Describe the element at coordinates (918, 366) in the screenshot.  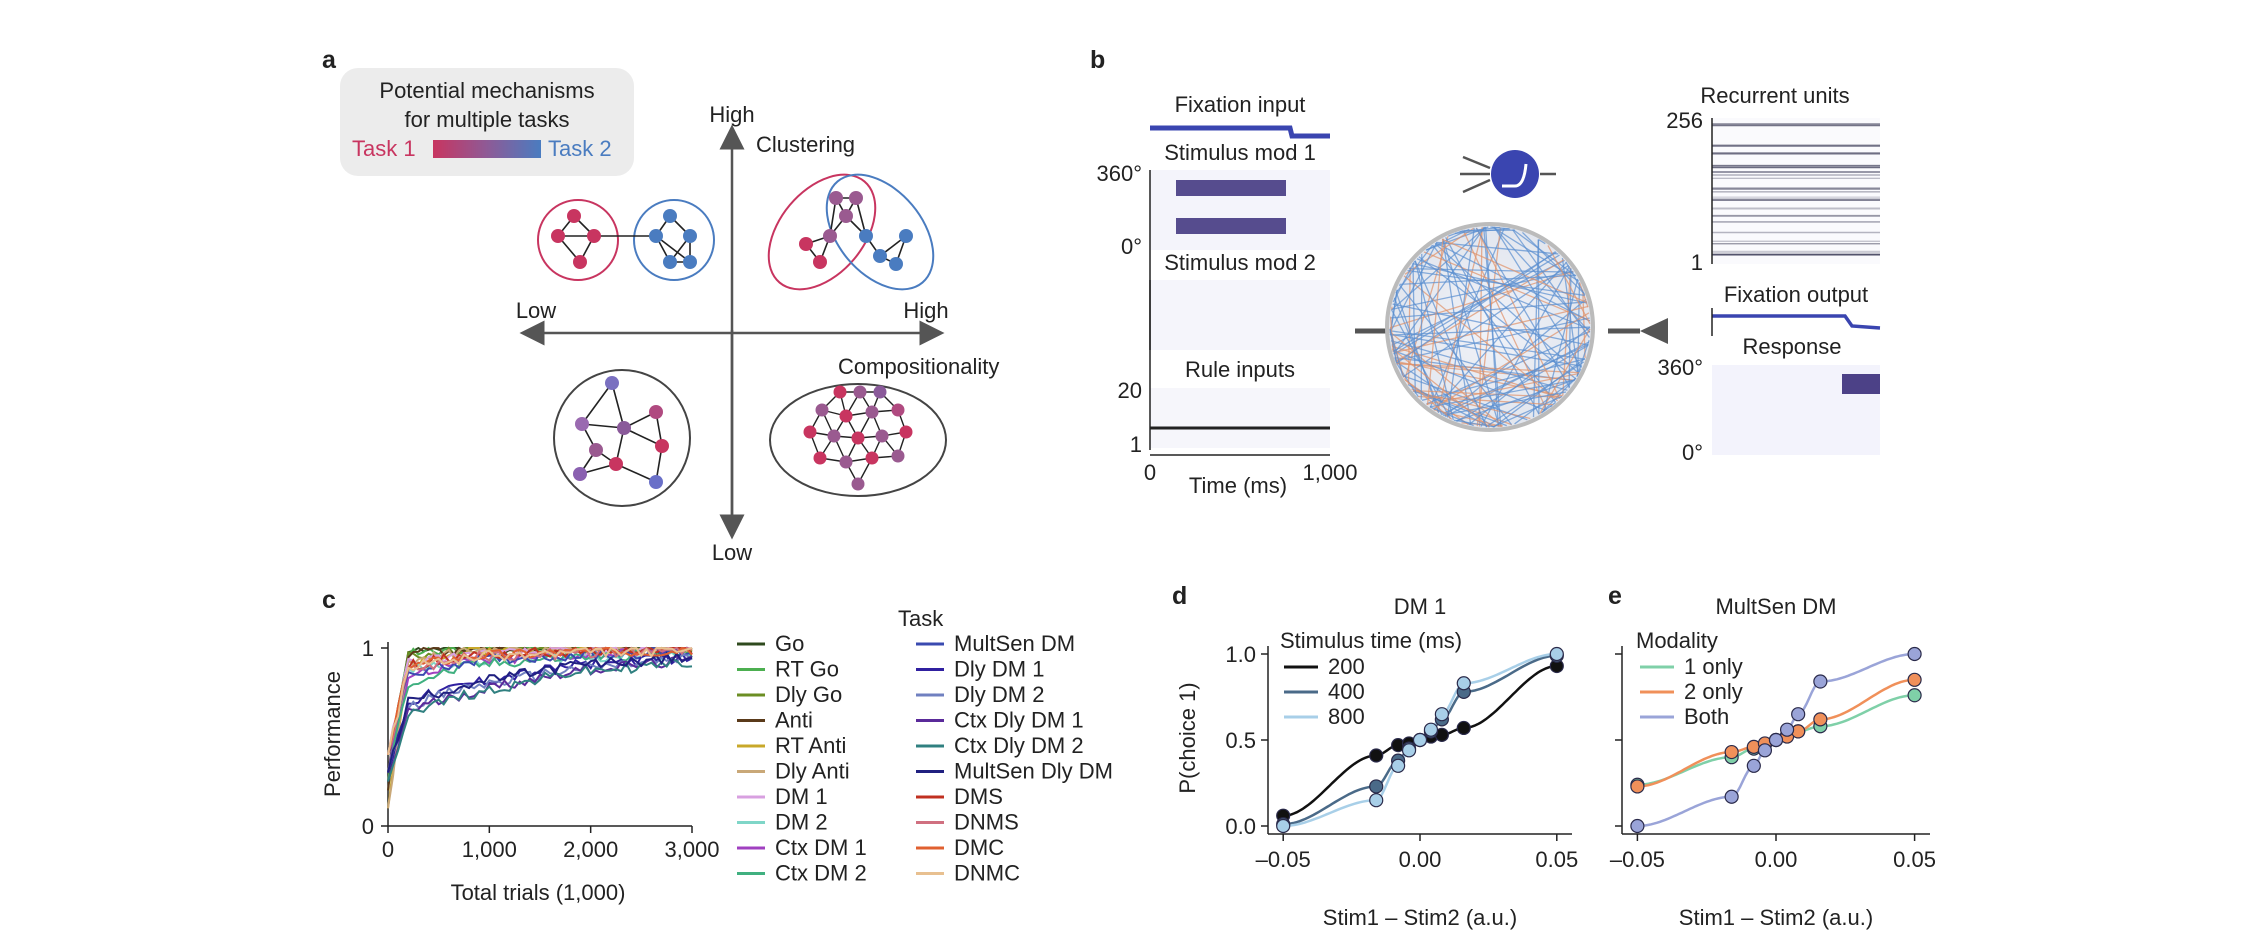
I see `compositionality-label: Compositionality` at that location.